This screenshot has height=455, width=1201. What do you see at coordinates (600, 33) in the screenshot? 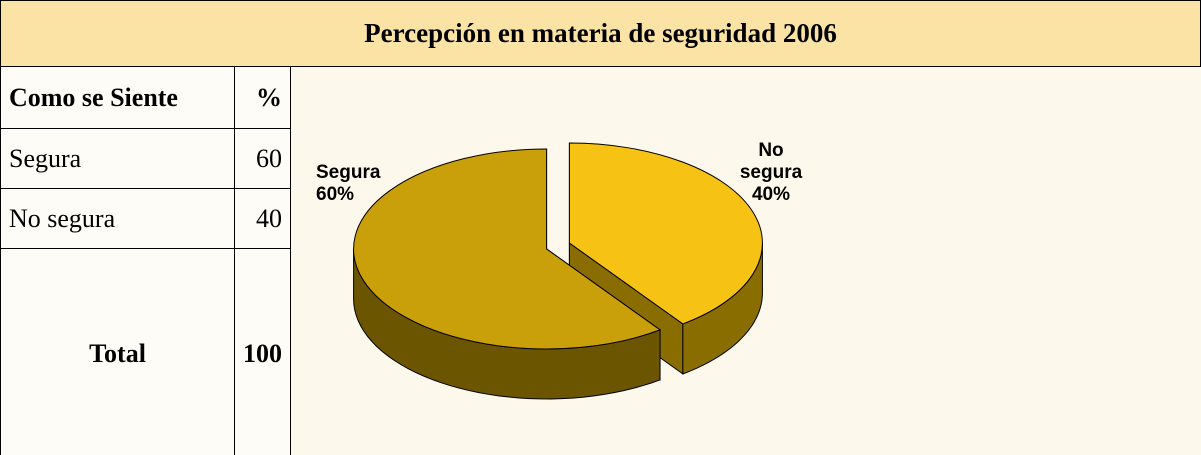
I see `page-title: Percepción en materia de seguridad 2006` at bounding box center [600, 33].